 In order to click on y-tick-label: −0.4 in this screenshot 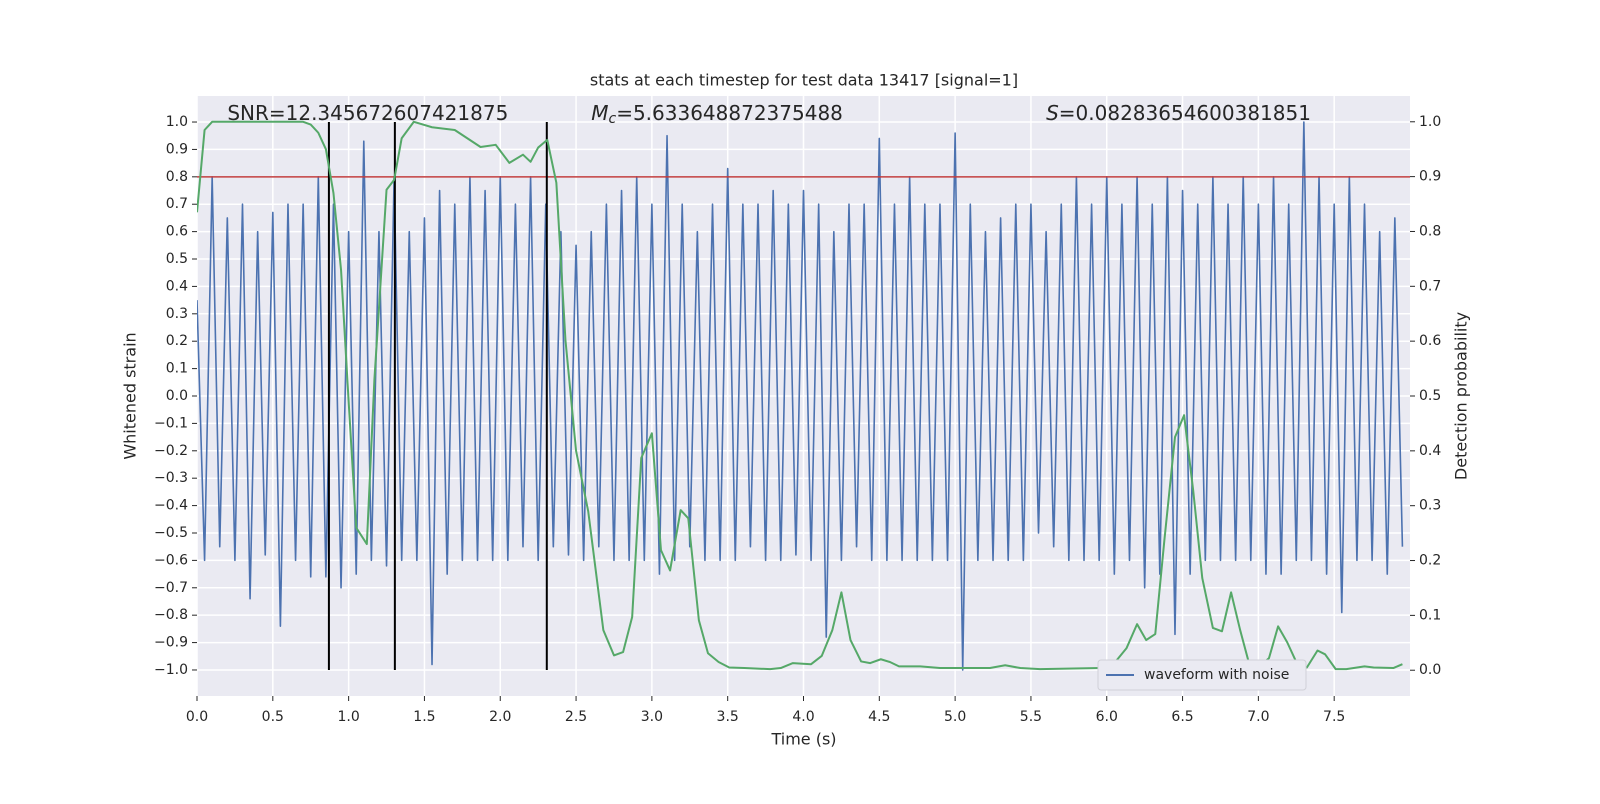, I will do `click(171, 506)`.